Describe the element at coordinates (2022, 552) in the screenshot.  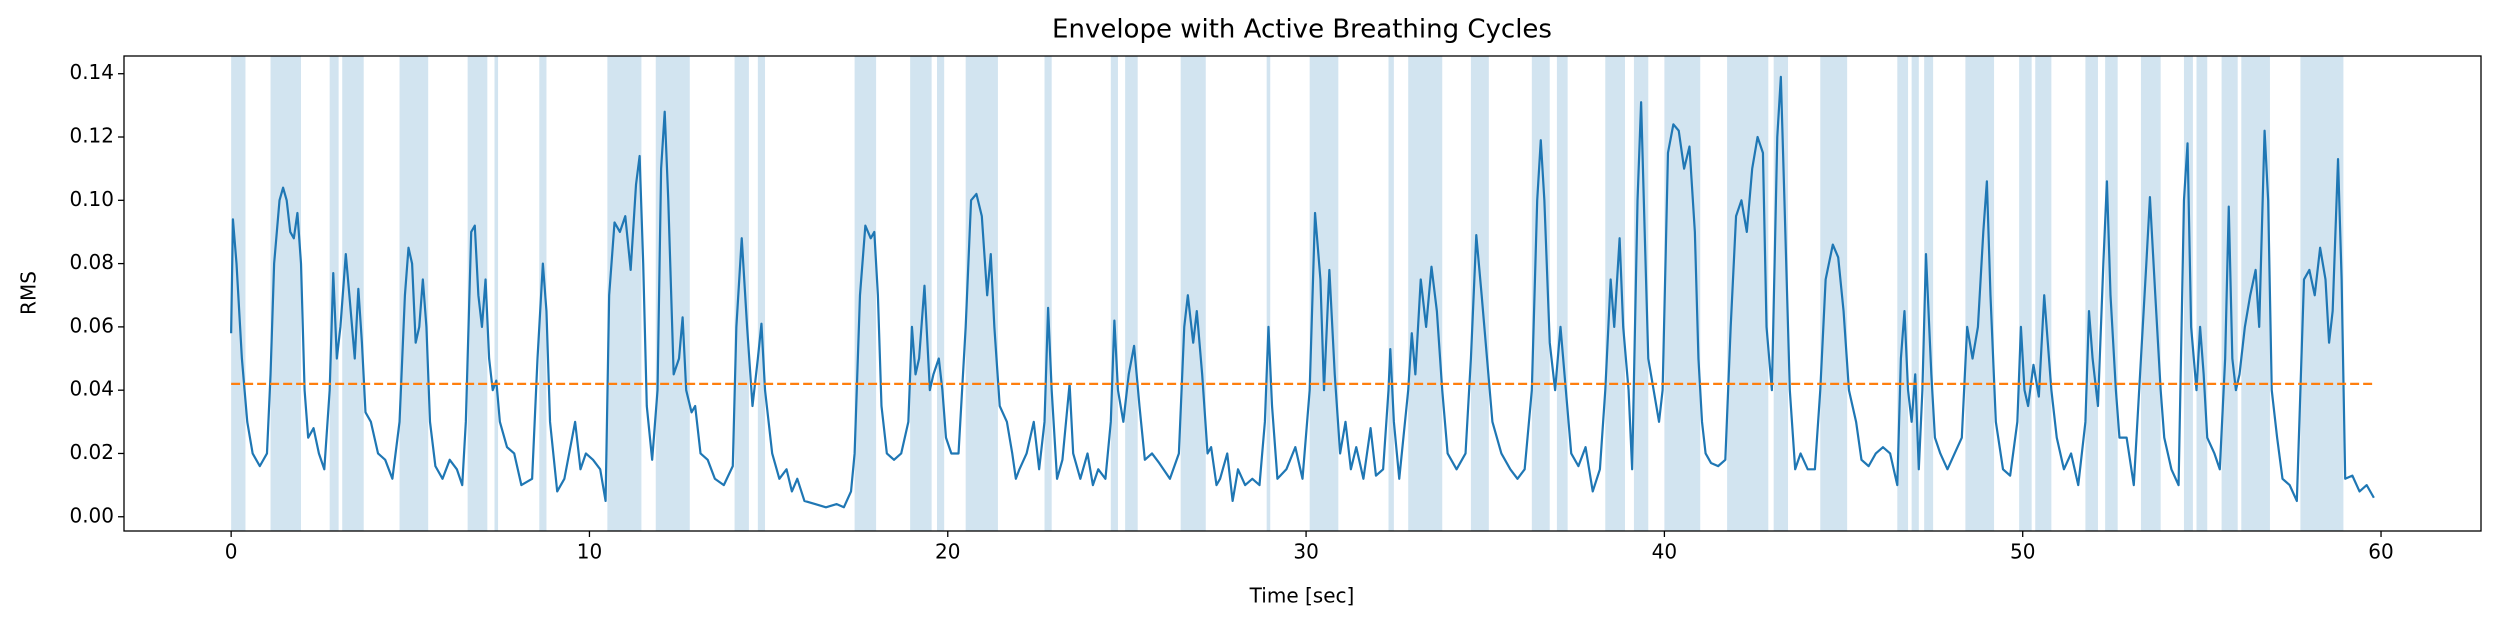
I see `x-tick-label: 50` at that location.